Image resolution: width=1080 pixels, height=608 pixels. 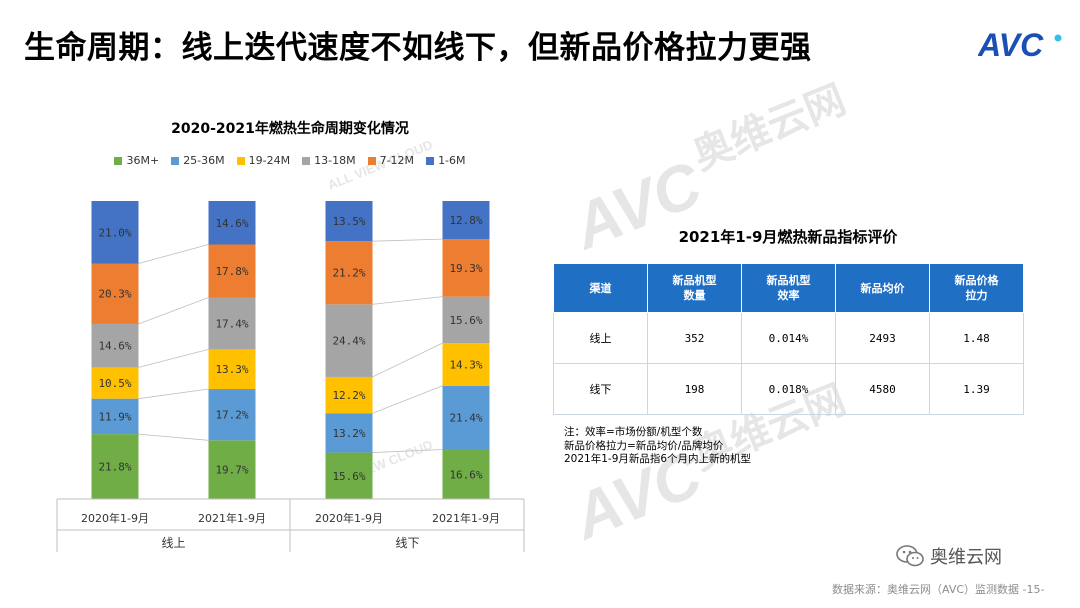 I want to click on chart-title: 2020-2021年燃热生命周期变化情况, so click(x=290, y=129).